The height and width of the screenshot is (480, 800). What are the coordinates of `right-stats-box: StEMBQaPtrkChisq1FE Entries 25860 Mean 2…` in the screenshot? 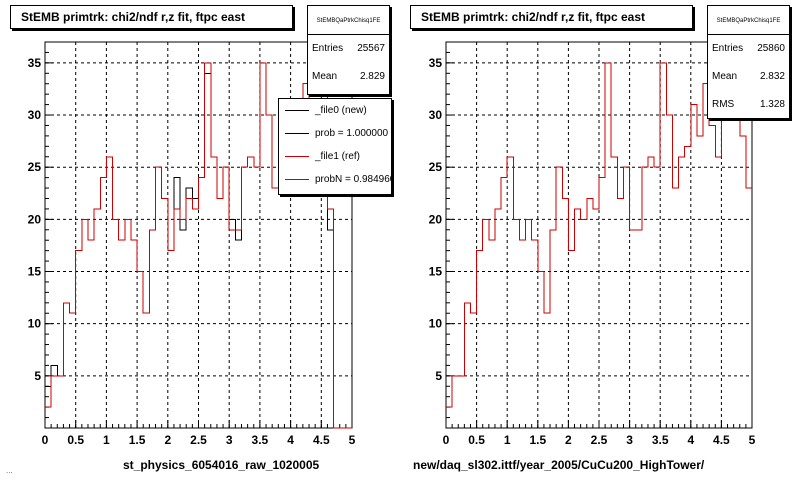 It's located at (748, 62).